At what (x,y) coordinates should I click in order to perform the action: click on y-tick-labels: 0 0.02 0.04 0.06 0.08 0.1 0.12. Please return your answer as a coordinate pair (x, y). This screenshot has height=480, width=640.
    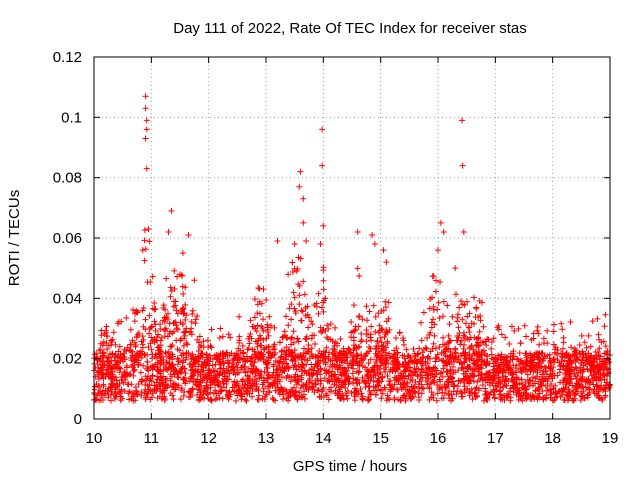
    Looking at the image, I should click on (67, 238).